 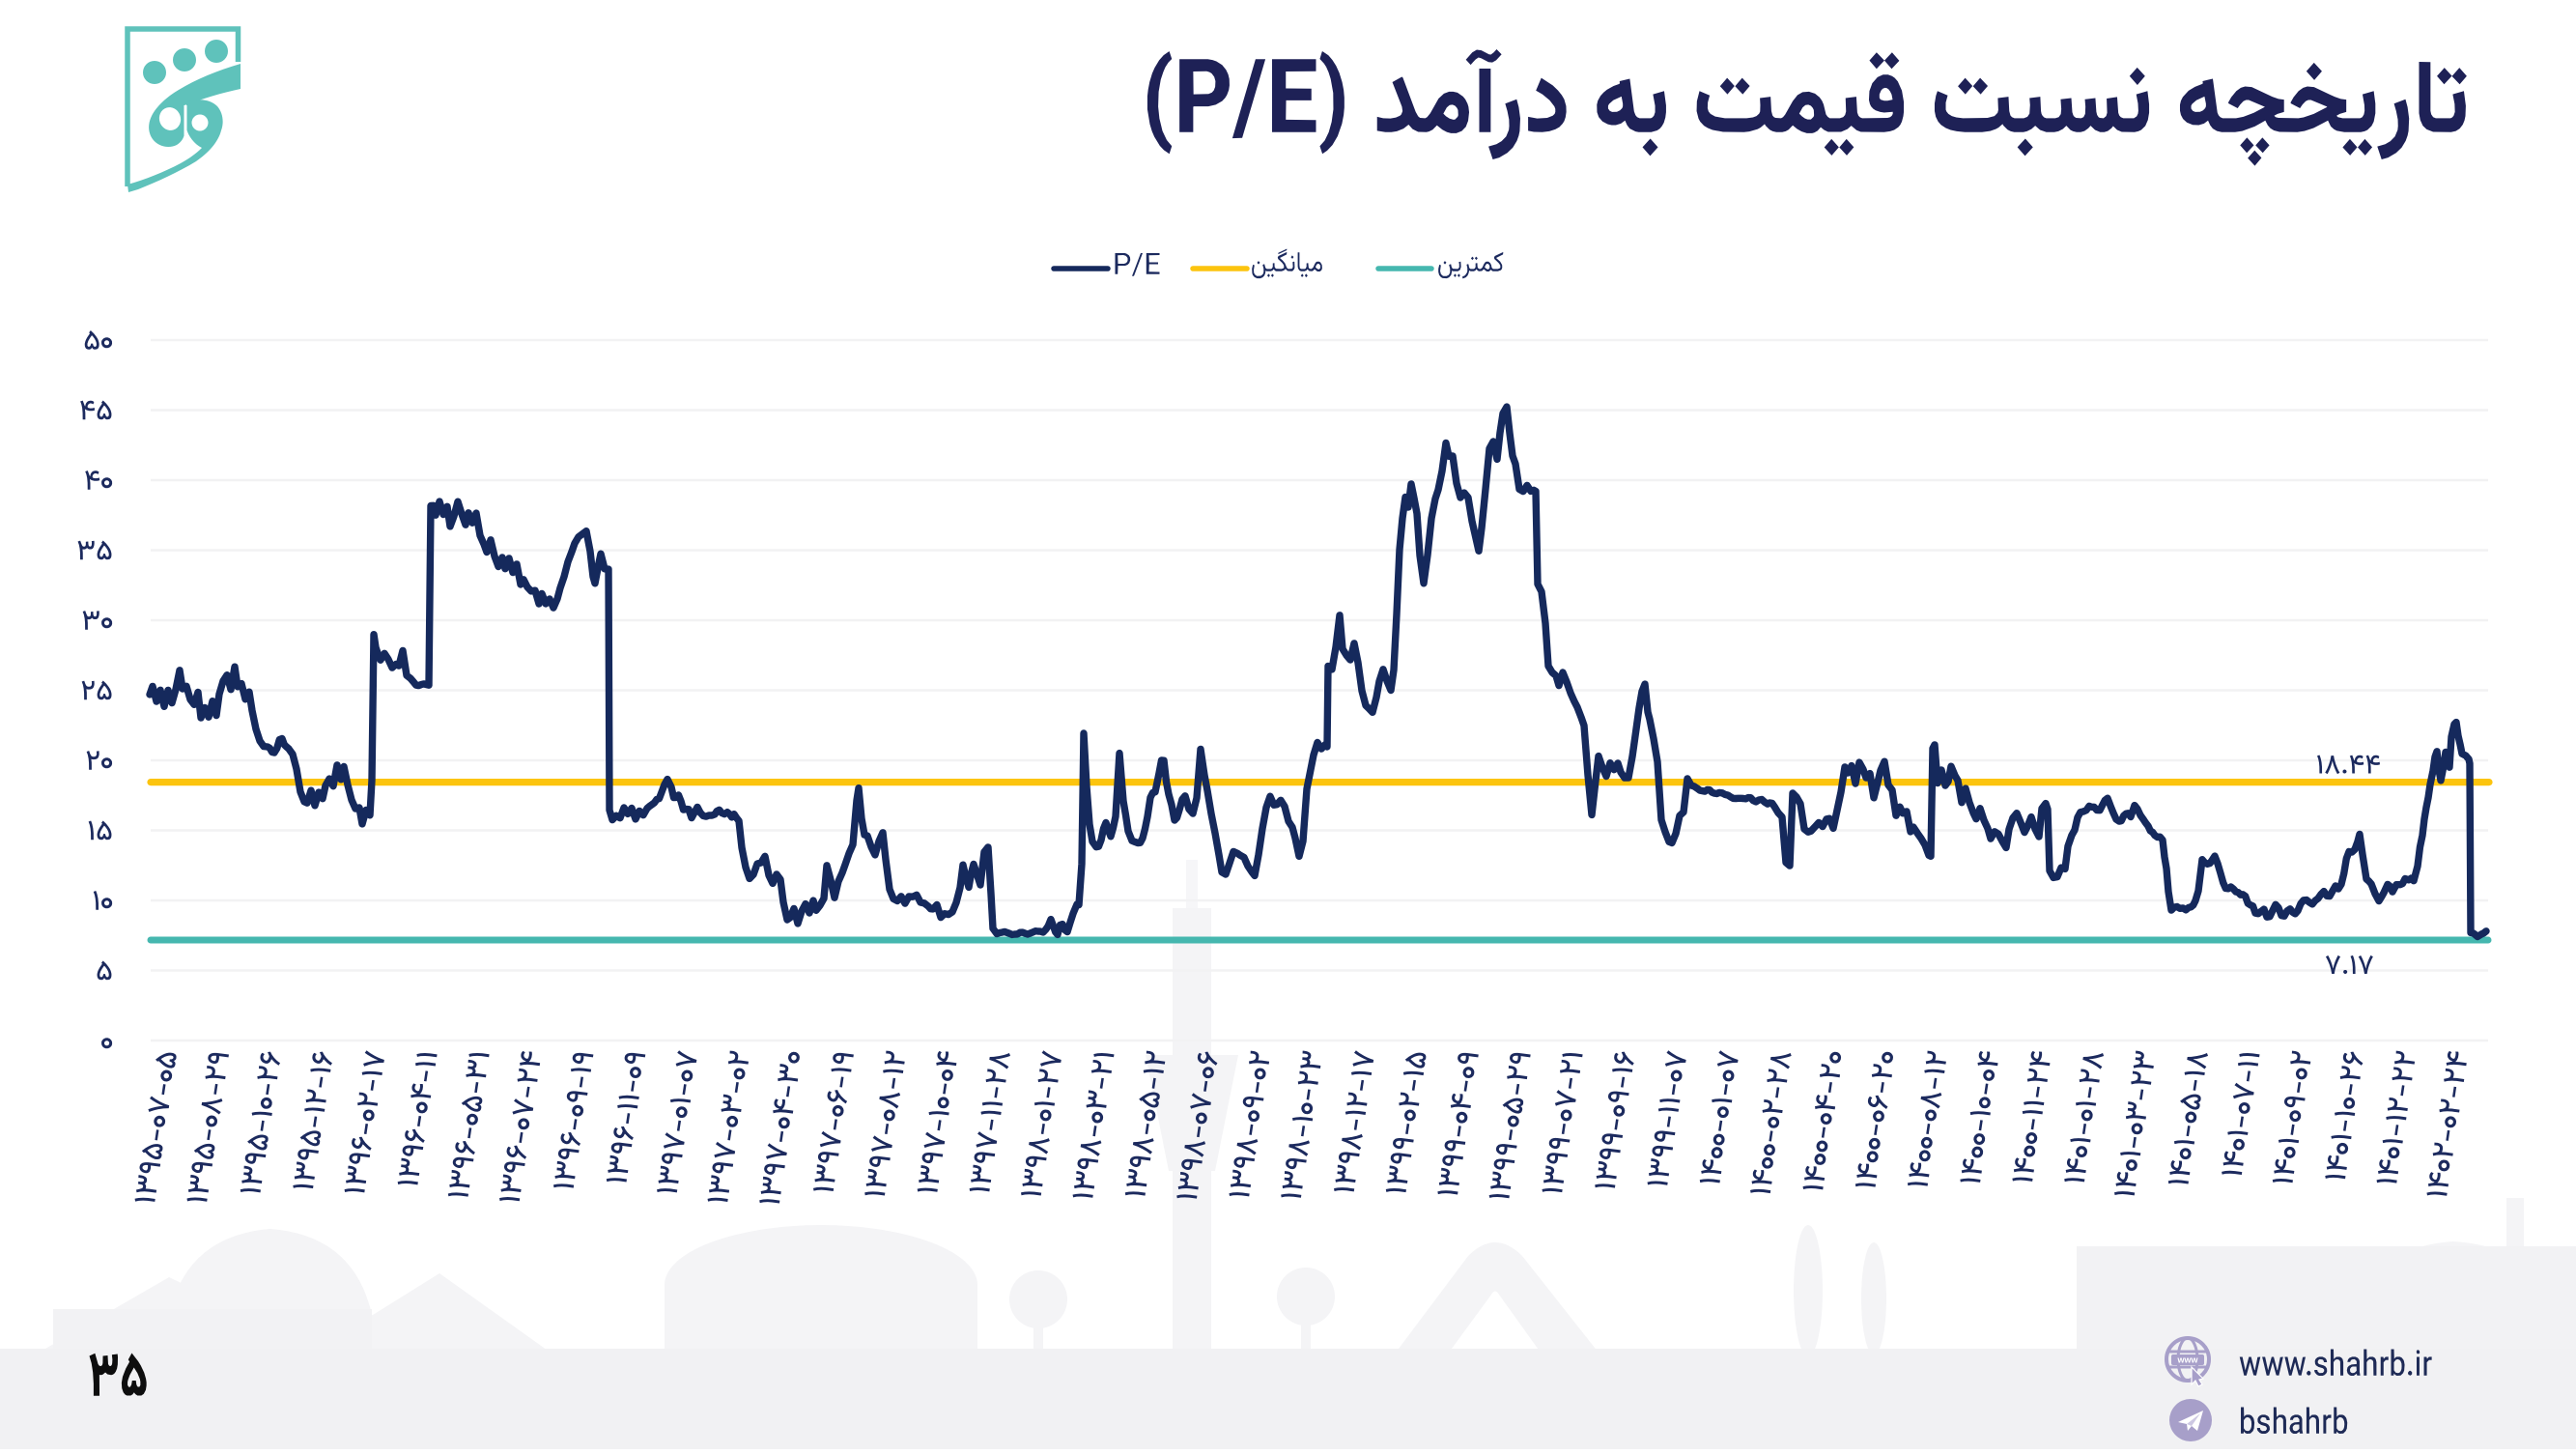 I want to click on svg-text: www, so click(x=2187, y=1360).